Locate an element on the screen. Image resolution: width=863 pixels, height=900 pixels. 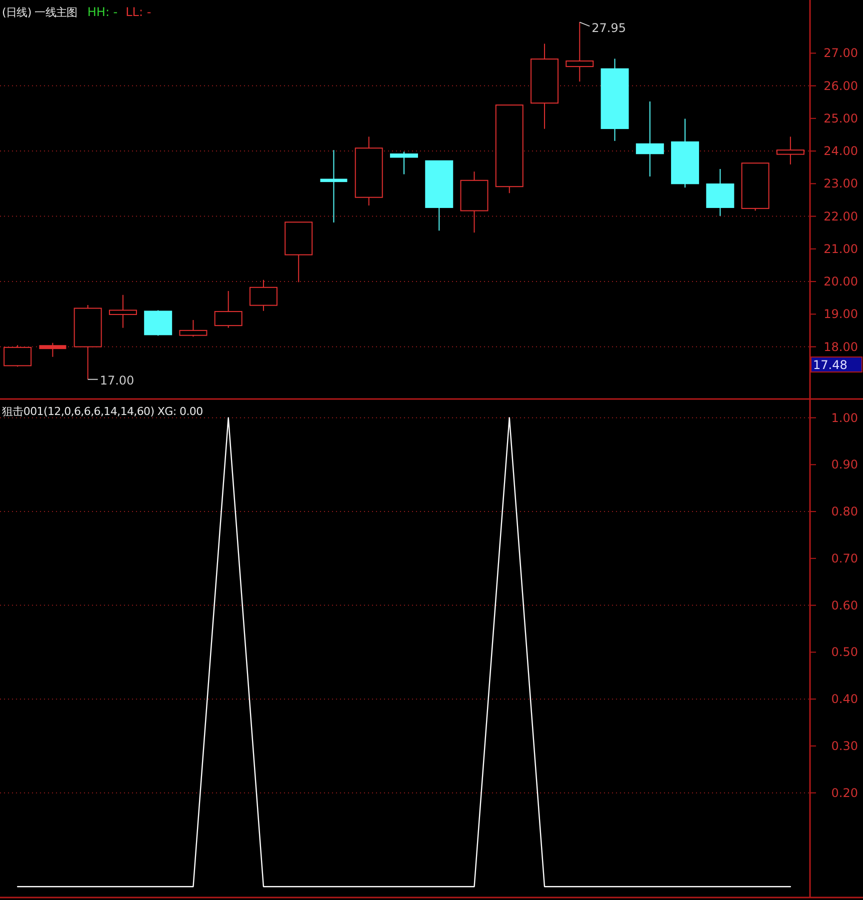
y-tick-label: 20.00 is located at coordinates (841, 281).